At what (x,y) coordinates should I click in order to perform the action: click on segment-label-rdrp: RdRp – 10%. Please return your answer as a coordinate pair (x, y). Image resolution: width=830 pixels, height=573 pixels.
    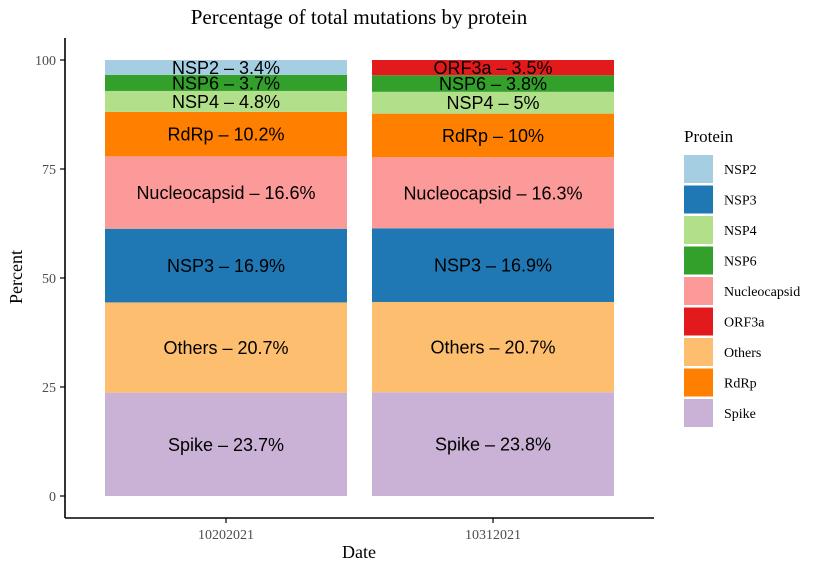
    Looking at the image, I should click on (493, 136).